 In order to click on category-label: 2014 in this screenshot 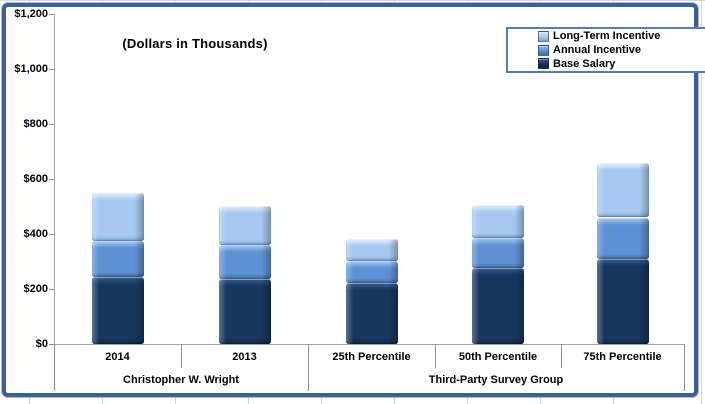, I will do `click(117, 357)`.